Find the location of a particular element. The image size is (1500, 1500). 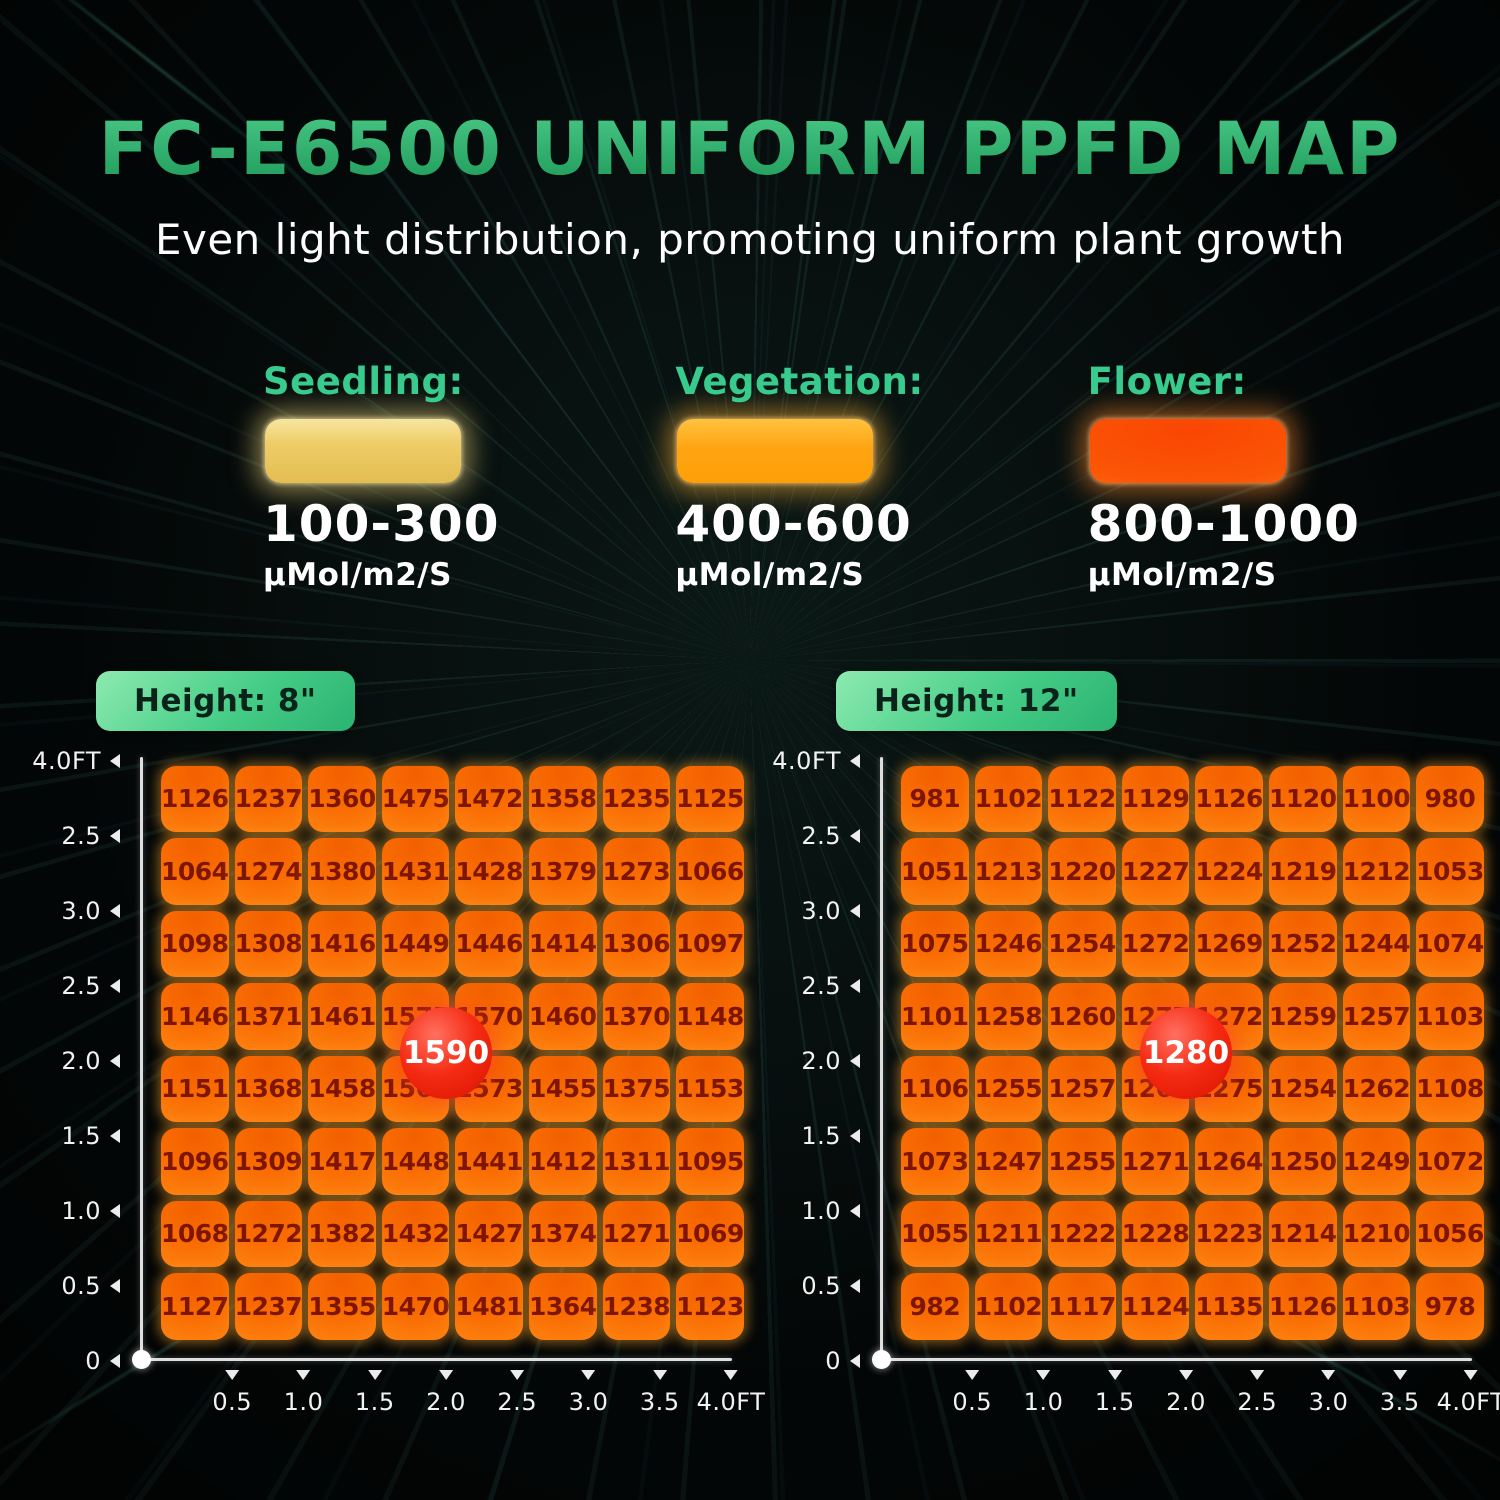

ppfd-cell: 1064 is located at coordinates (195, 871).